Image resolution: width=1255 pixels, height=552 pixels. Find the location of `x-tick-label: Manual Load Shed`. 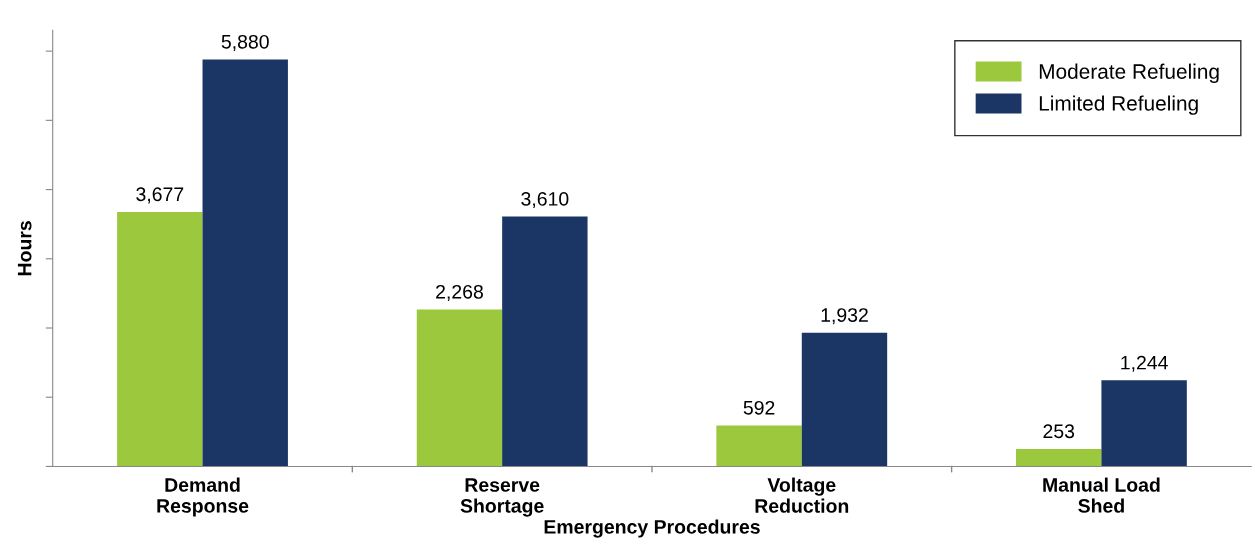

x-tick-label: Manual Load Shed is located at coordinates (1101, 495).